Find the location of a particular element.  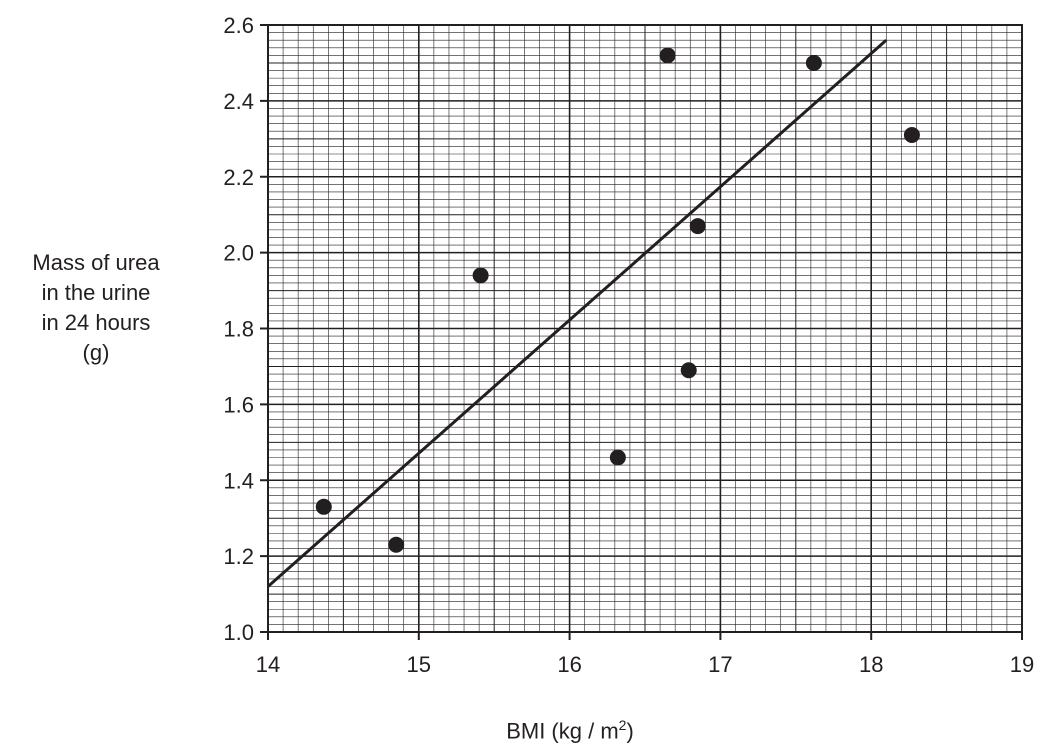

y-axis-label-line-2: in the urine is located at coordinates (96, 292).